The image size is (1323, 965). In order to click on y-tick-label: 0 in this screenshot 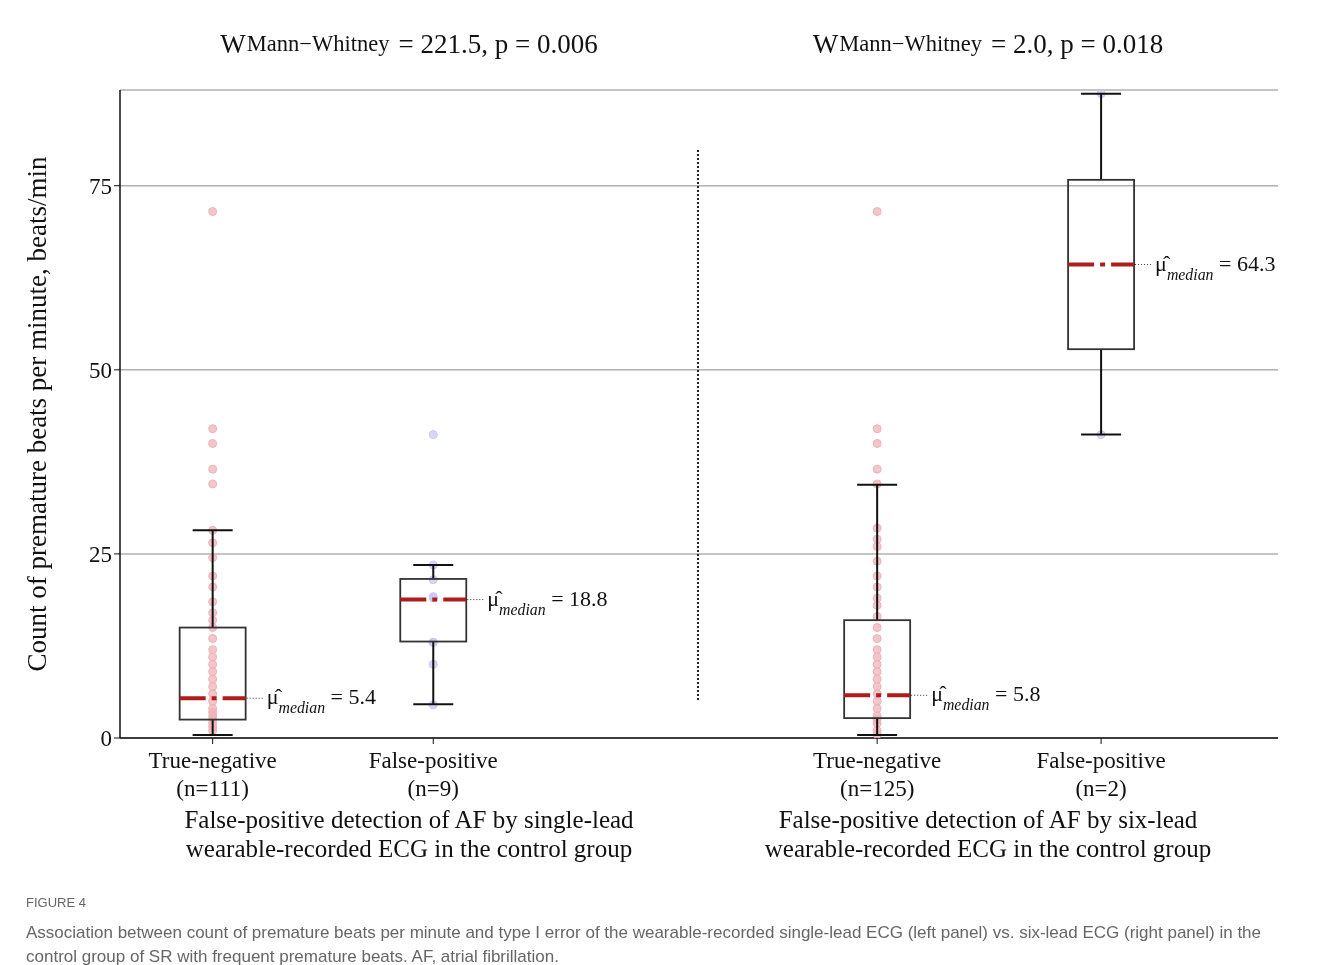, I will do `click(106, 739)`.